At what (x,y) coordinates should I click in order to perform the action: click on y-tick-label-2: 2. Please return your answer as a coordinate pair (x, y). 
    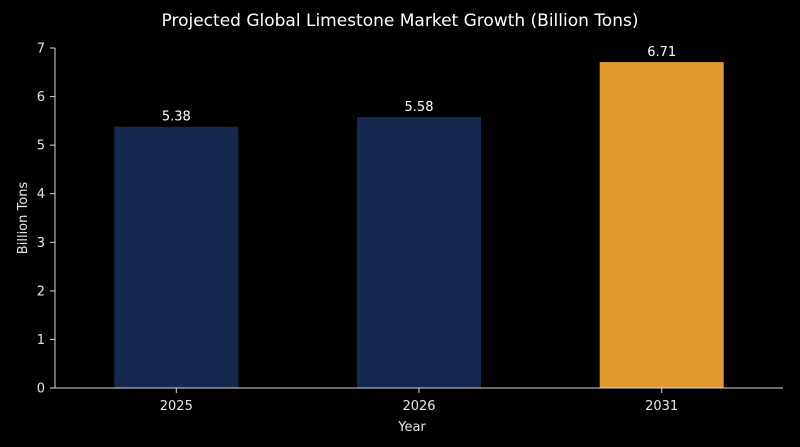
    Looking at the image, I should click on (41, 291).